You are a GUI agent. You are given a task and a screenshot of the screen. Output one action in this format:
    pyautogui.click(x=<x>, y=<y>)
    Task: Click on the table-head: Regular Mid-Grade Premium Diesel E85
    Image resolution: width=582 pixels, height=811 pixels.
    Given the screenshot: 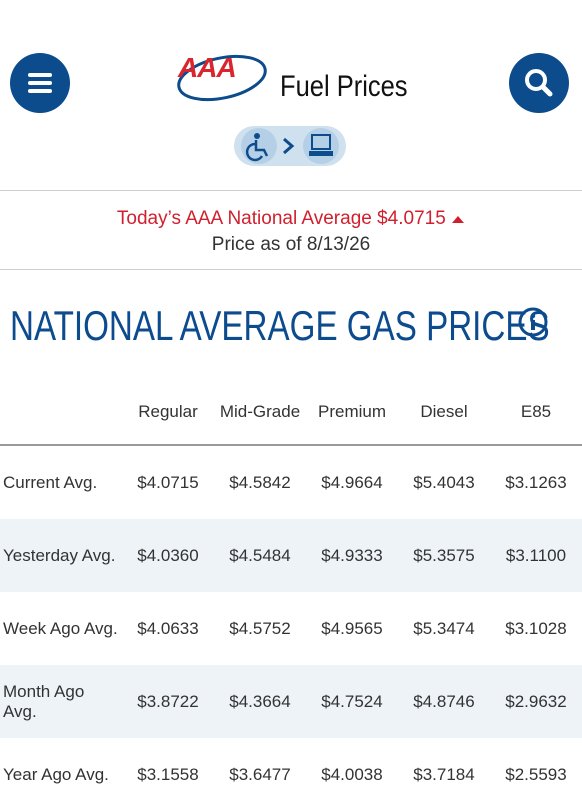 What is the action you would take?
    pyautogui.click(x=291, y=413)
    